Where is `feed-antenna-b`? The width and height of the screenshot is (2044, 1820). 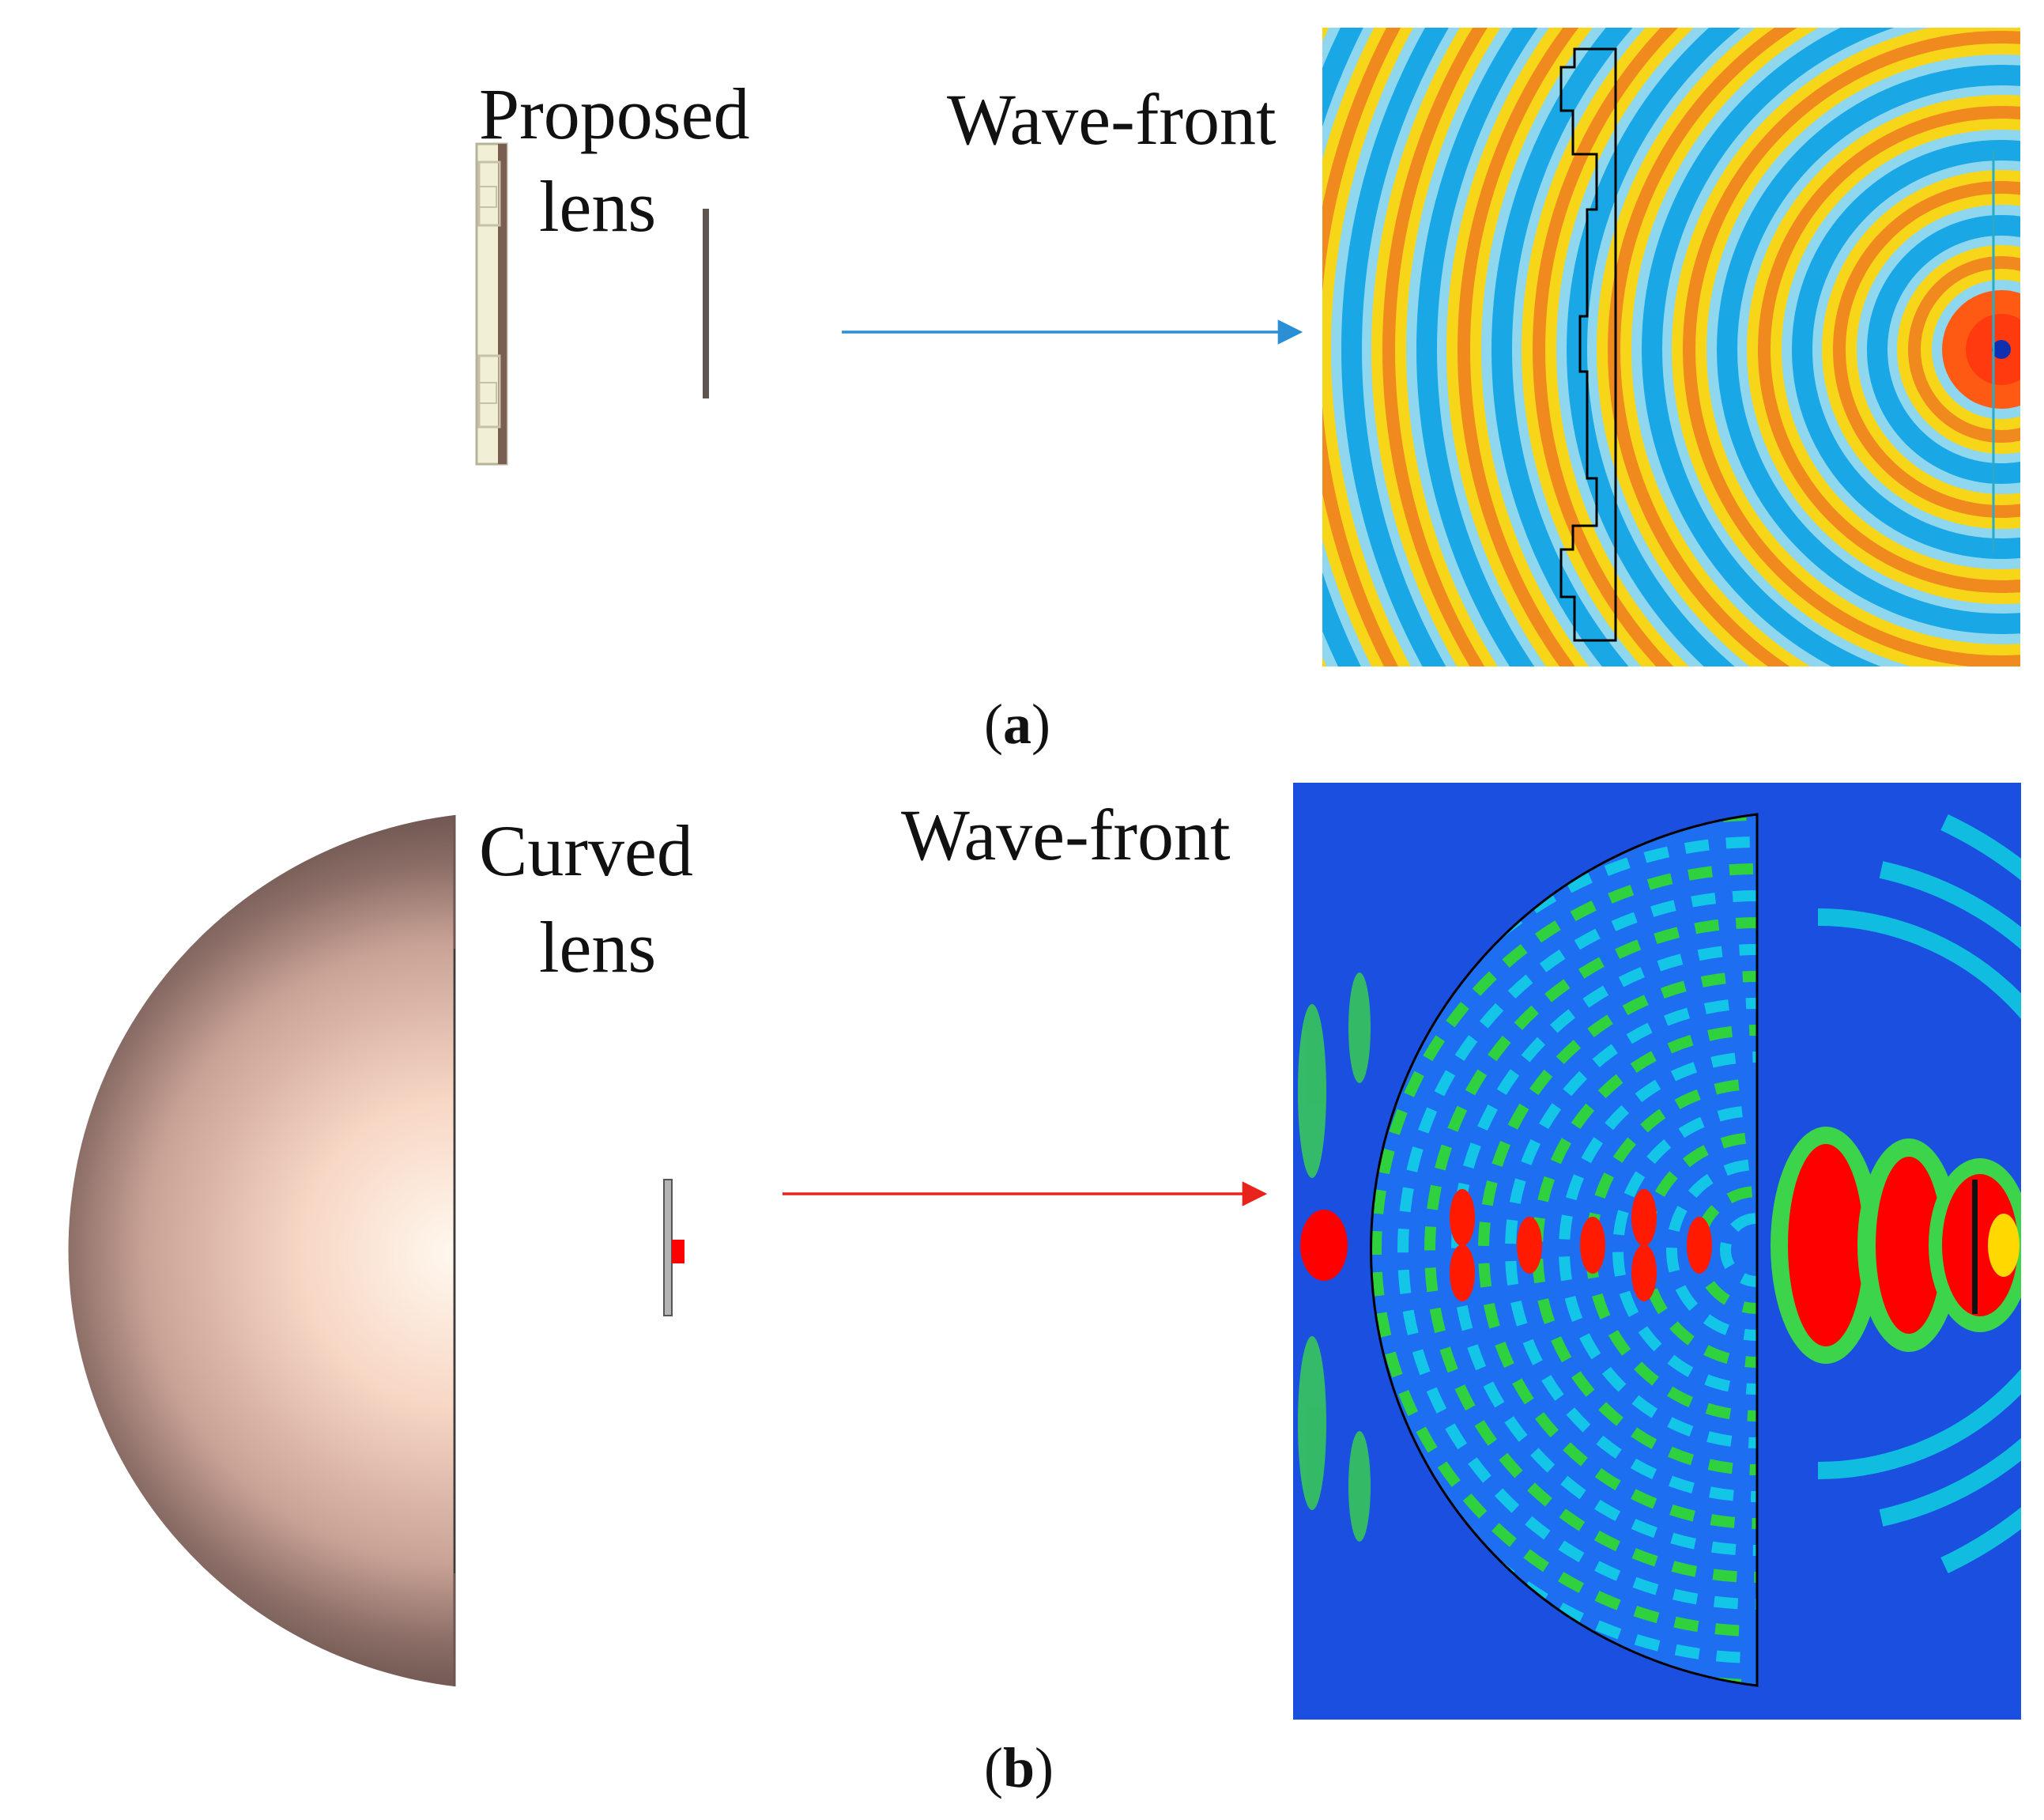
feed-antenna-b is located at coordinates (674, 1247).